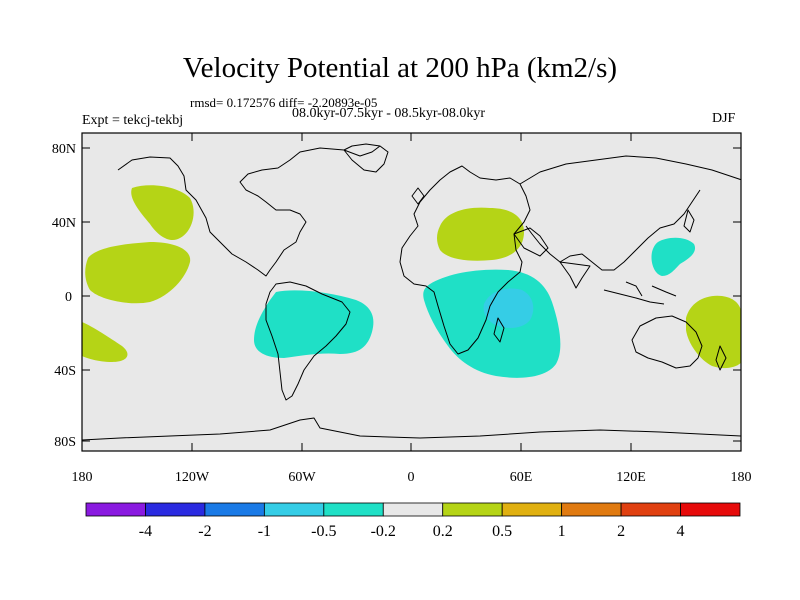  I want to click on positive-region-north-pacific, so click(162, 213).